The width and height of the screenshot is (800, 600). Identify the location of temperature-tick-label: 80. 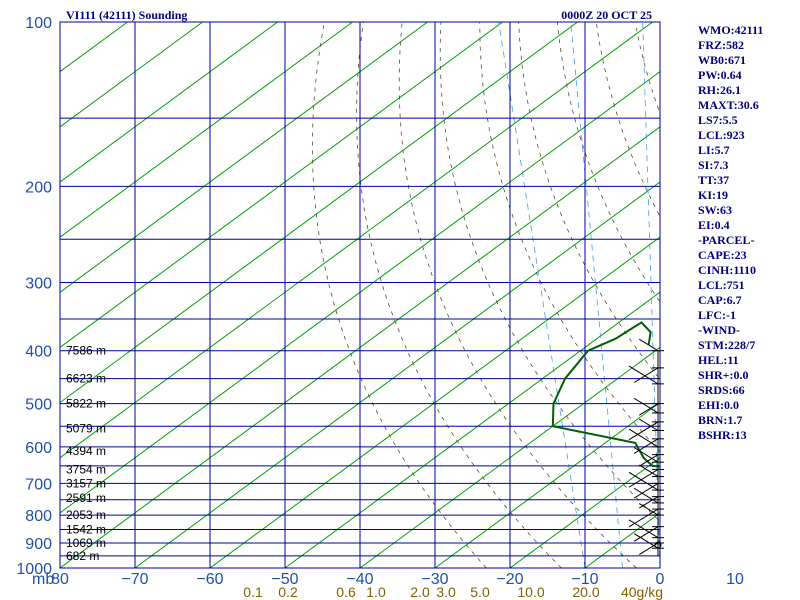
(60, 579).